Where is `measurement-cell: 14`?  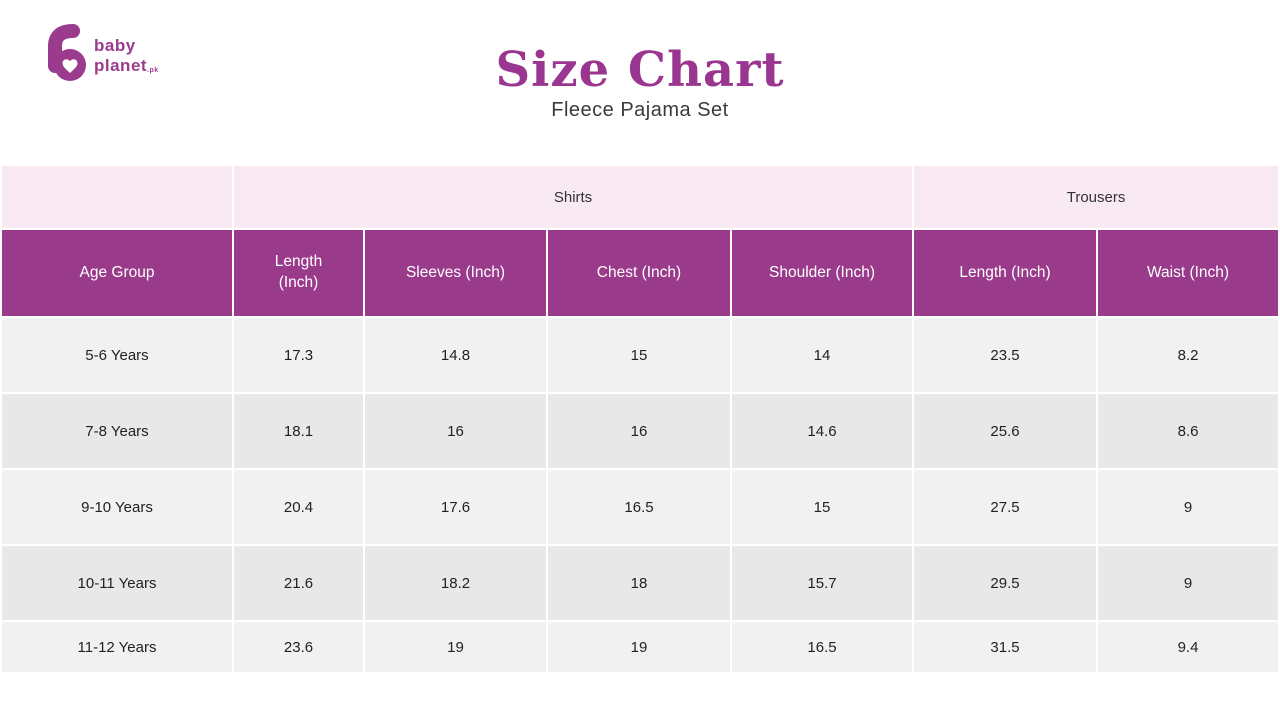 measurement-cell: 14 is located at coordinates (822, 355).